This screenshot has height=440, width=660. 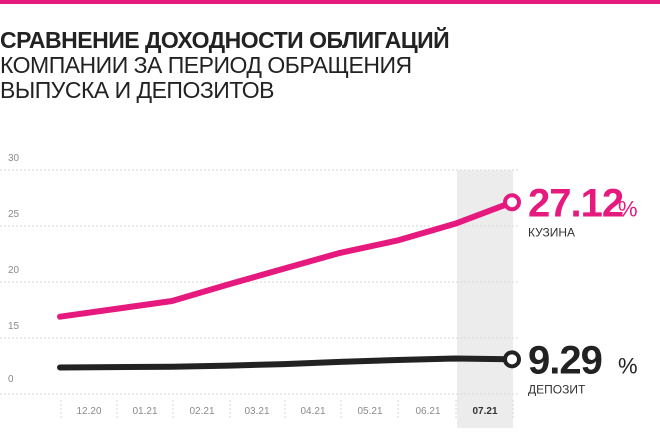 What do you see at coordinates (144, 411) in the screenshot?
I see `x-tick-label: 01.21` at bounding box center [144, 411].